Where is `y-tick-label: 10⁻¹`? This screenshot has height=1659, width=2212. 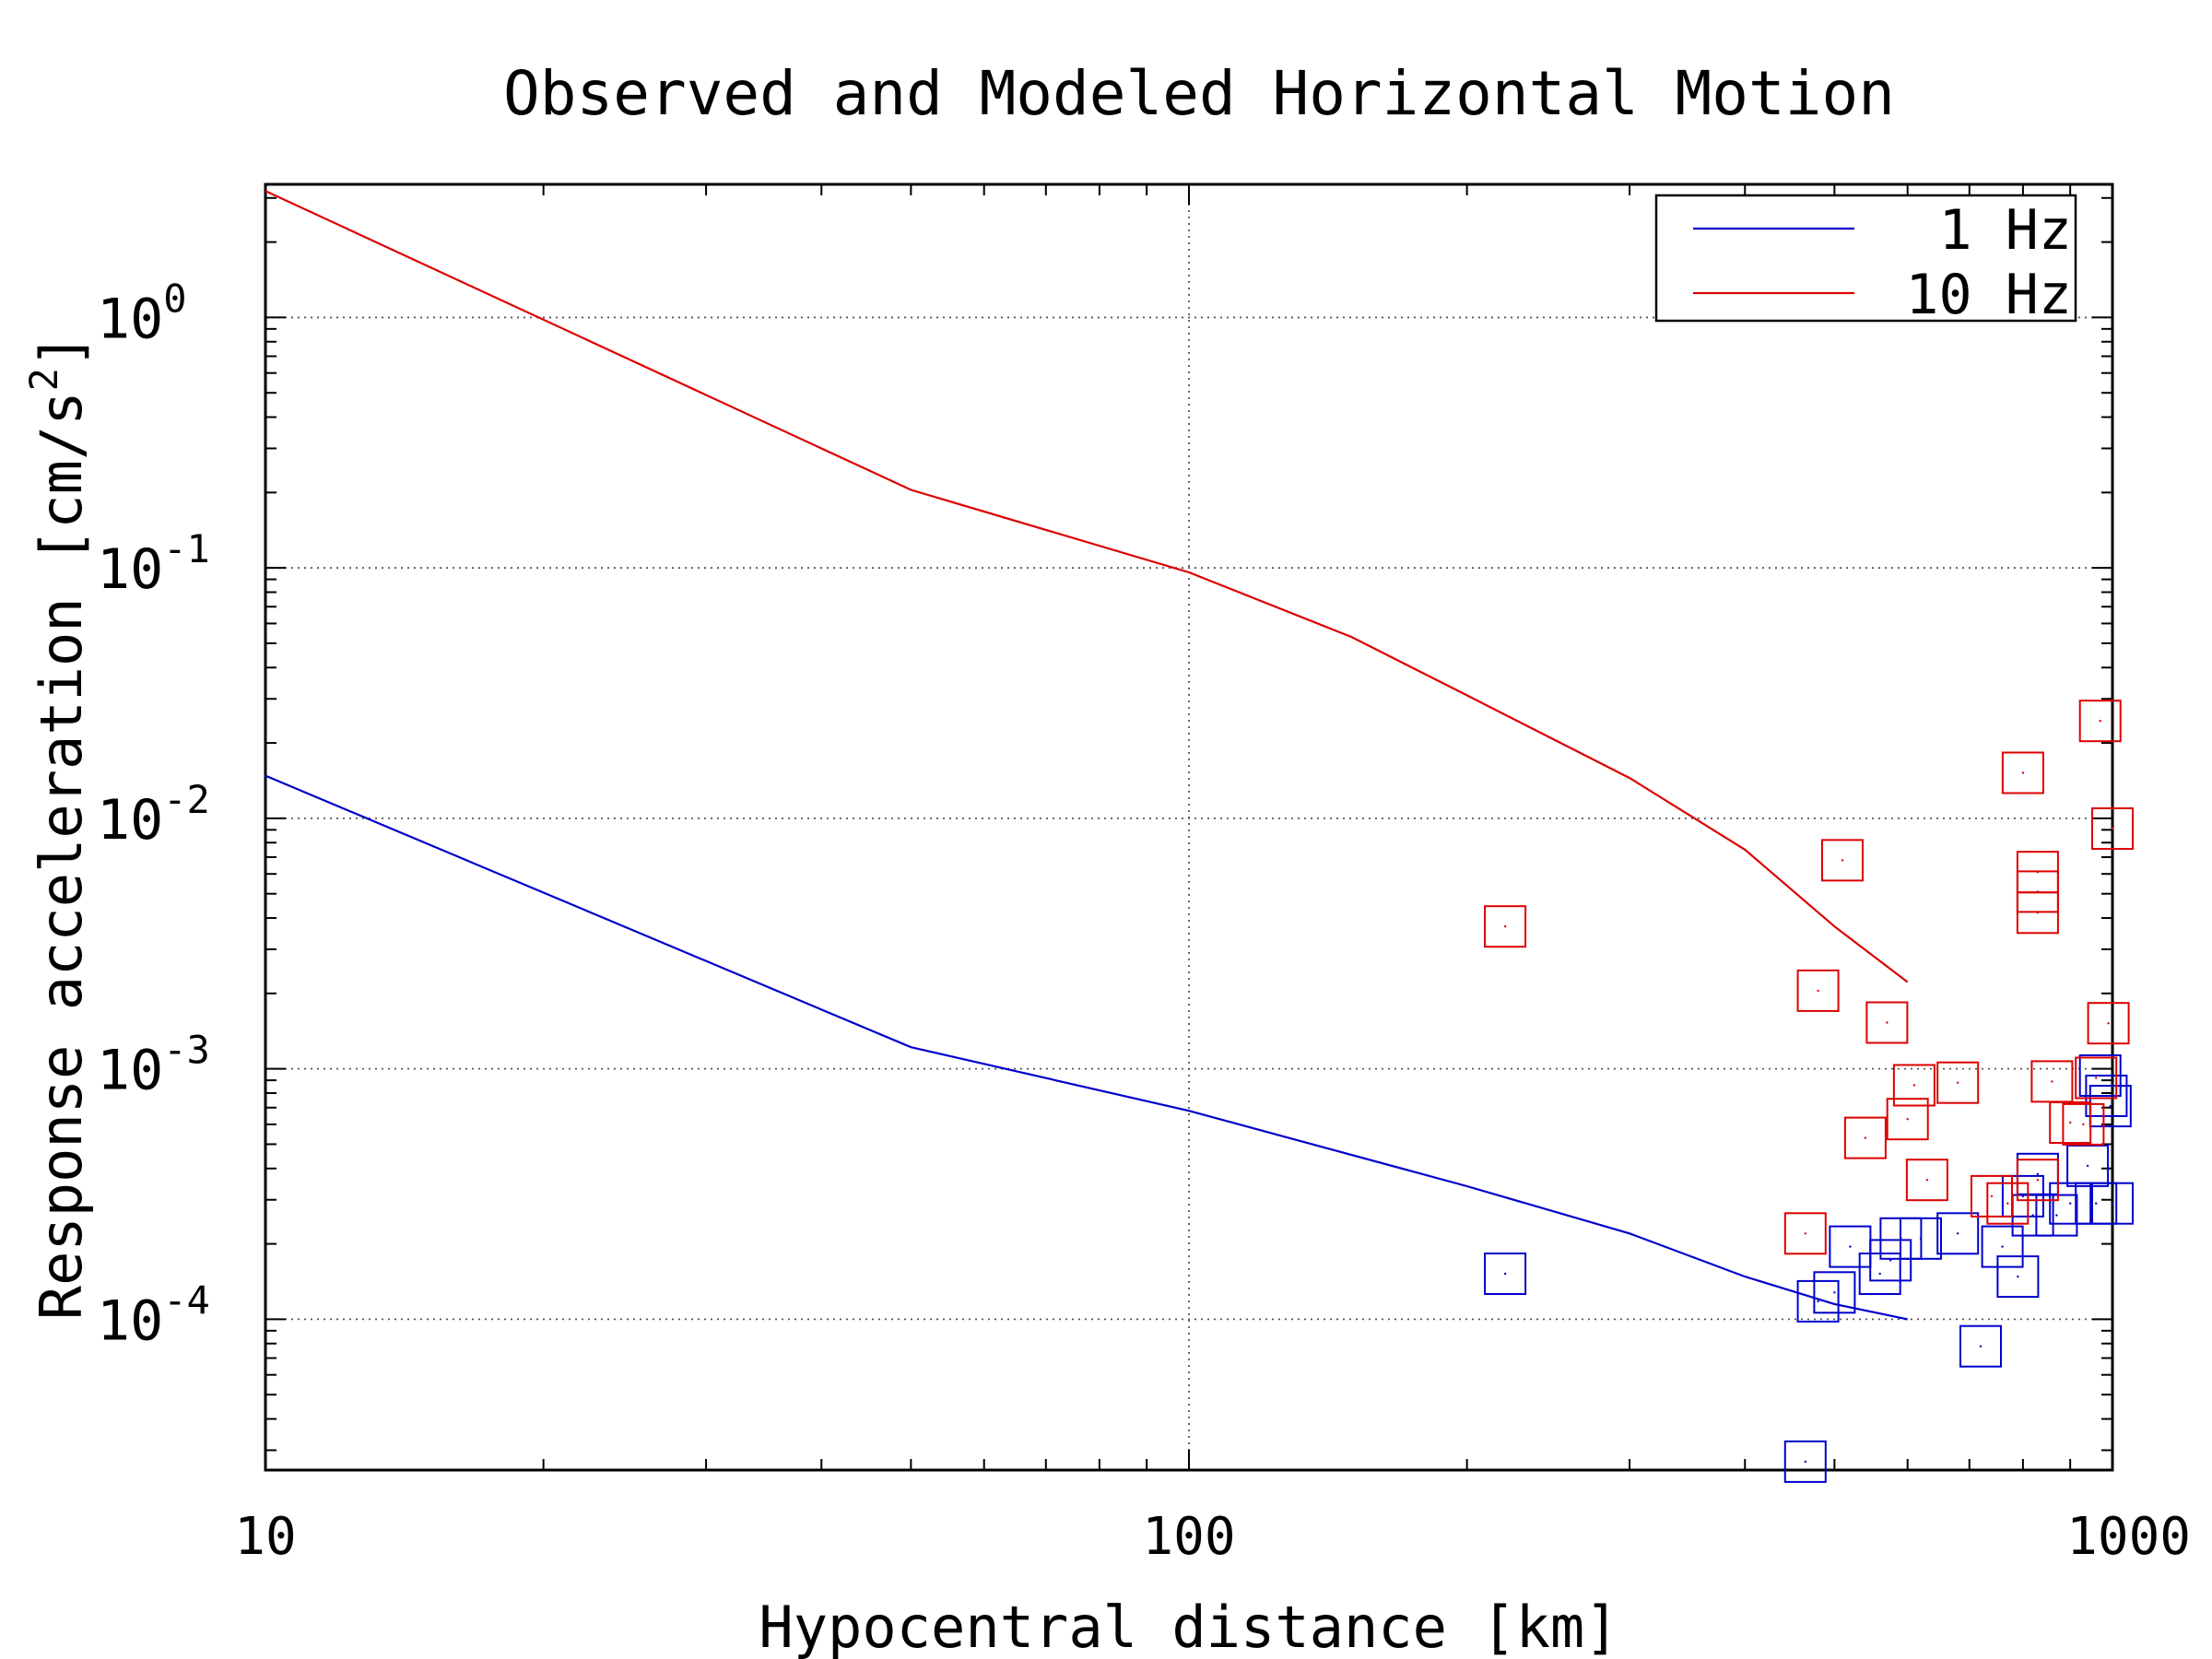
y-tick-label: 10⁻¹ is located at coordinates (153, 564).